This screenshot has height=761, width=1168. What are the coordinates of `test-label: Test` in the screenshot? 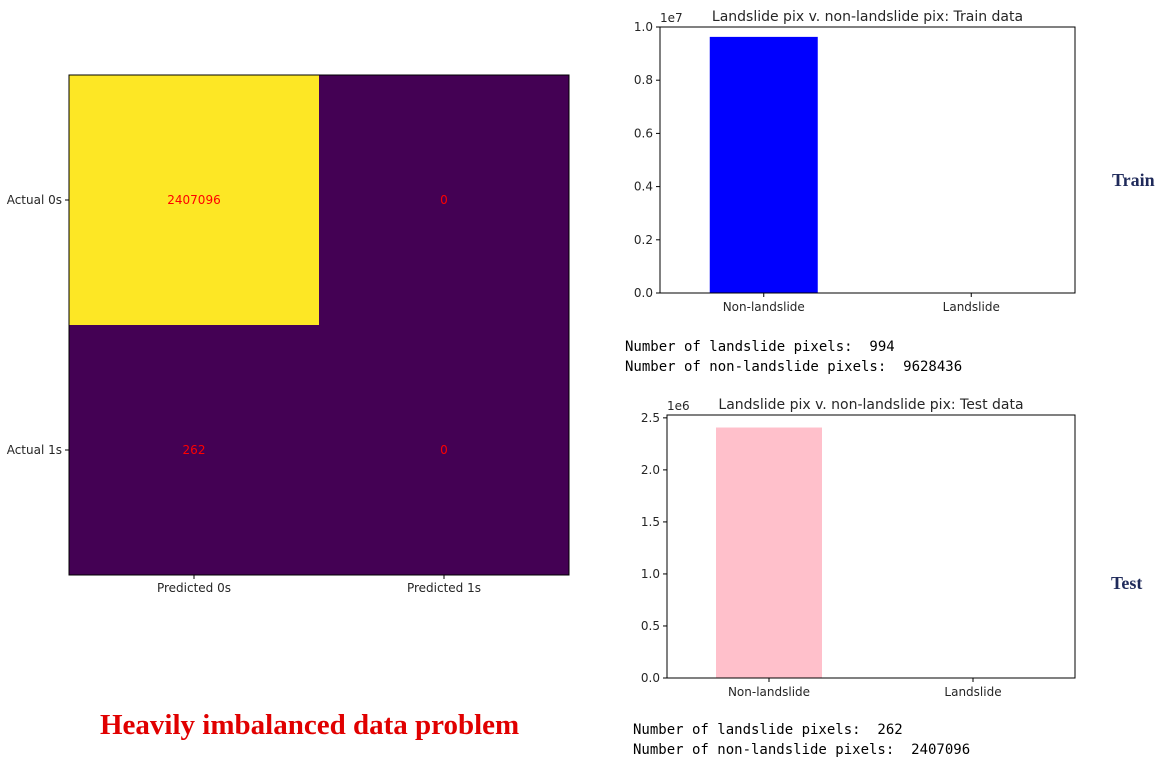 It's located at (1127, 583).